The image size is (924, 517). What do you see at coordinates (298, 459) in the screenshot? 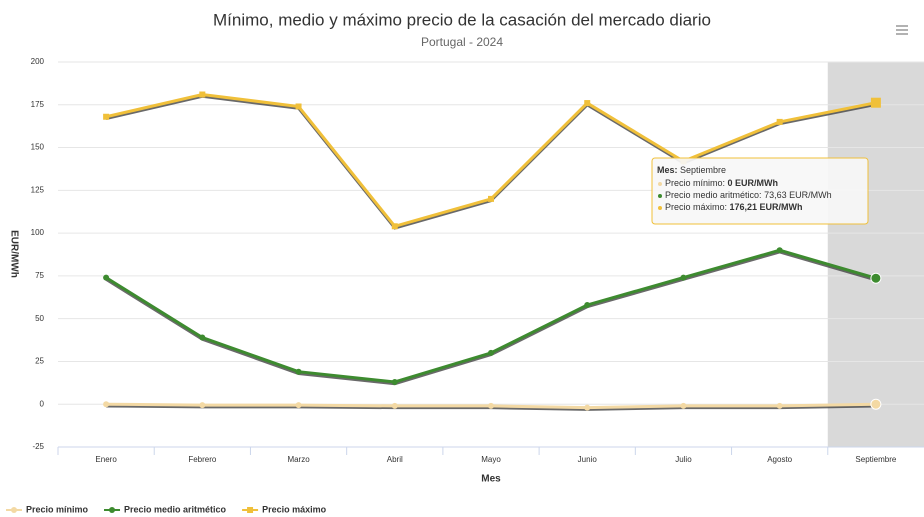
I see `x-tick-label: Marzo` at bounding box center [298, 459].